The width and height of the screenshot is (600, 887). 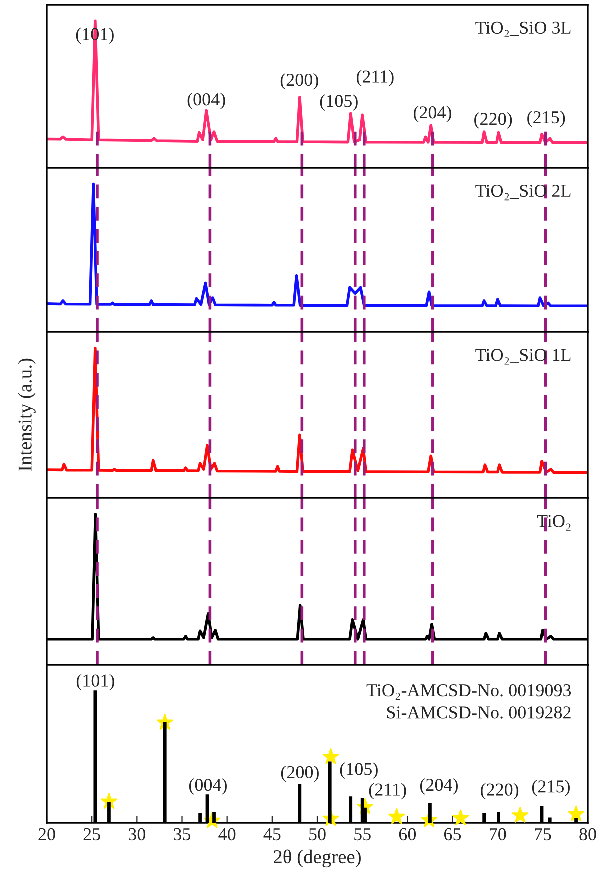 What do you see at coordinates (27, 415) in the screenshot?
I see `y-axis-title: Intensity (a.u.)` at bounding box center [27, 415].